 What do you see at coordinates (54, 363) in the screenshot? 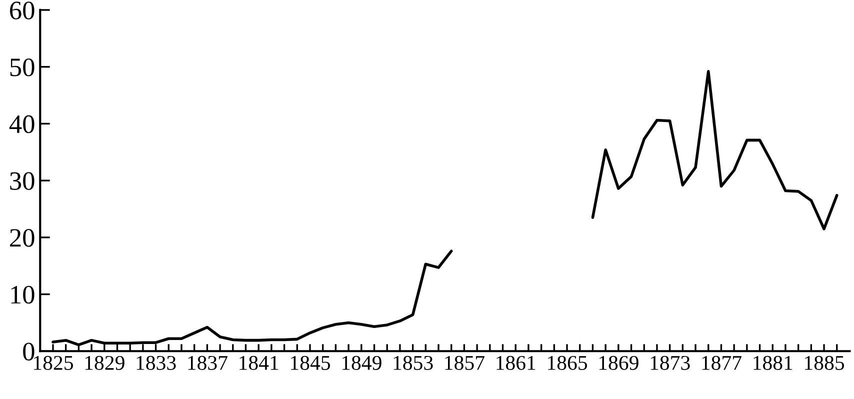
I see `x-tick-label: 1825` at bounding box center [54, 363].